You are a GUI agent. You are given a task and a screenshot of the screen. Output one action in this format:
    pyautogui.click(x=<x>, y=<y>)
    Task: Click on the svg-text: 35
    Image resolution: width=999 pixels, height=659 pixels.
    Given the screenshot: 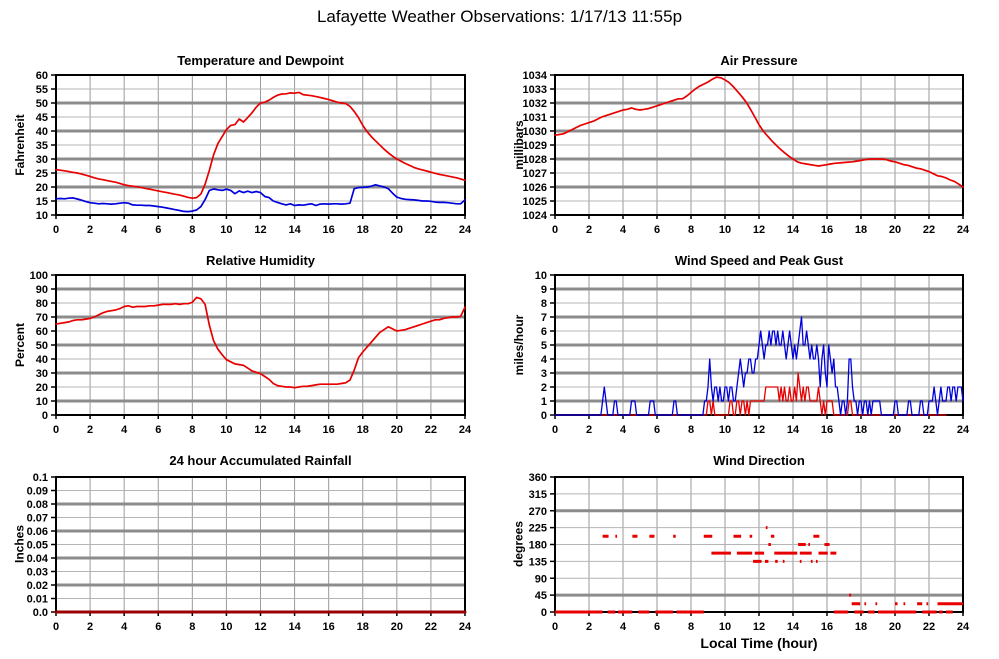 What is the action you would take?
    pyautogui.click(x=42, y=146)
    